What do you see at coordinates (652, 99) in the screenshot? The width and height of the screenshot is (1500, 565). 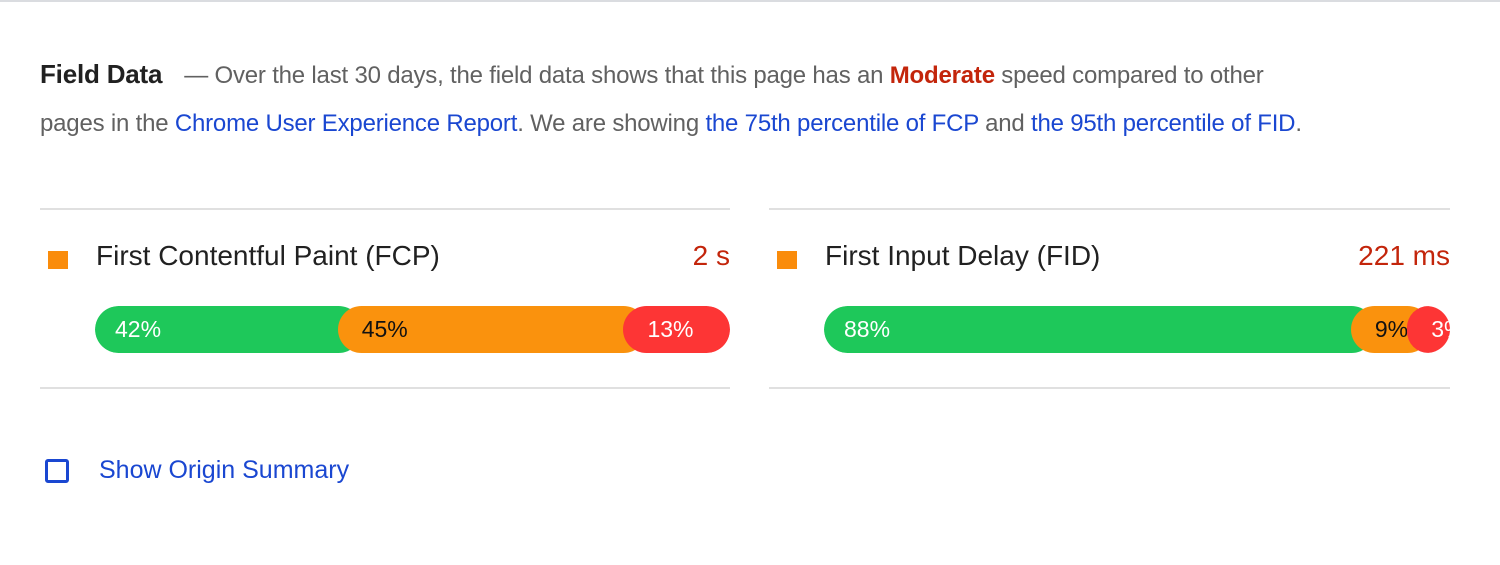 I see `intro-text: speed compared to other pages in the` at bounding box center [652, 99].